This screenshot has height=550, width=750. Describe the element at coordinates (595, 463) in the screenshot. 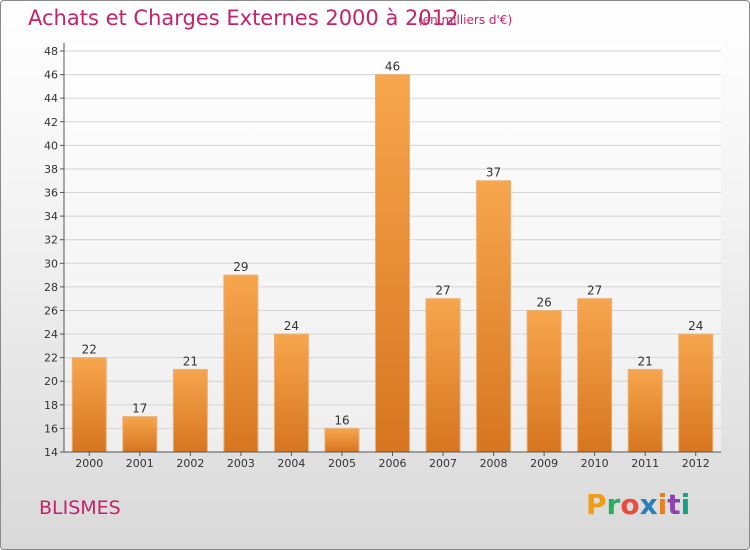

I see `x-tick-label: 2010` at that location.